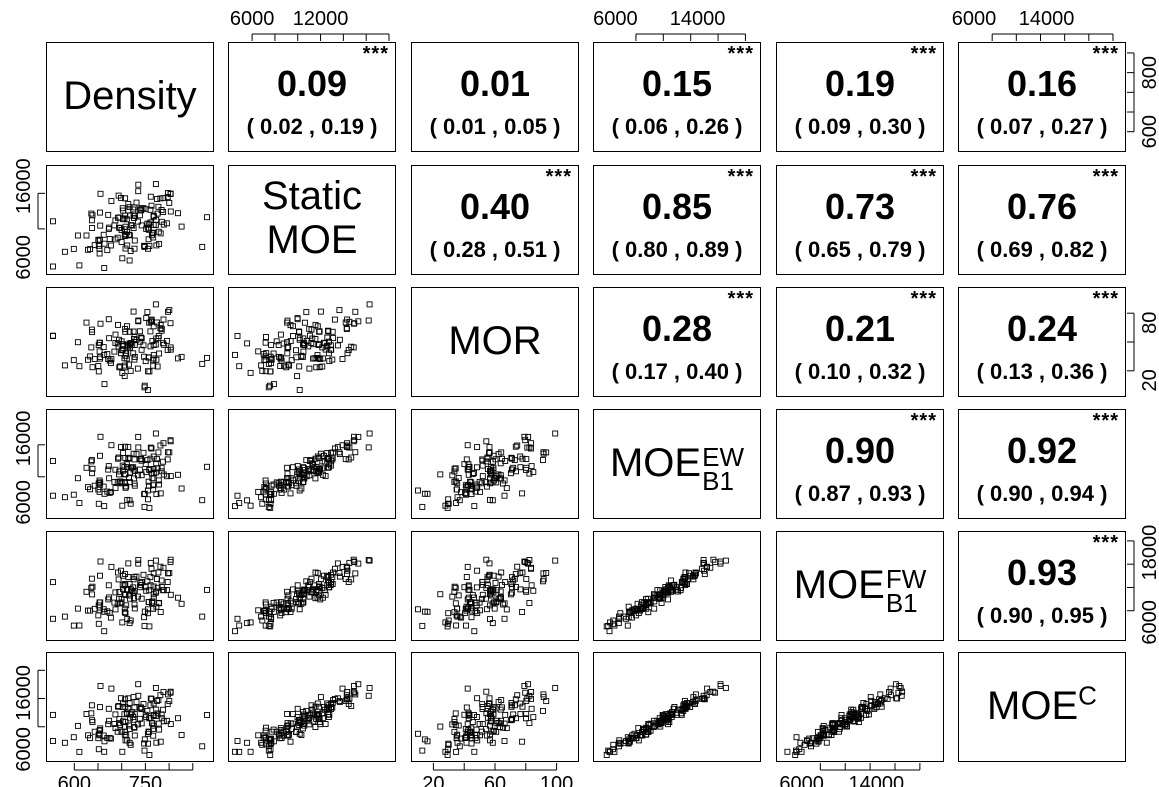 The height and width of the screenshot is (787, 1159). Describe the element at coordinates (1042, 328) in the screenshot. I see `correlation-value: 0.24` at that location.